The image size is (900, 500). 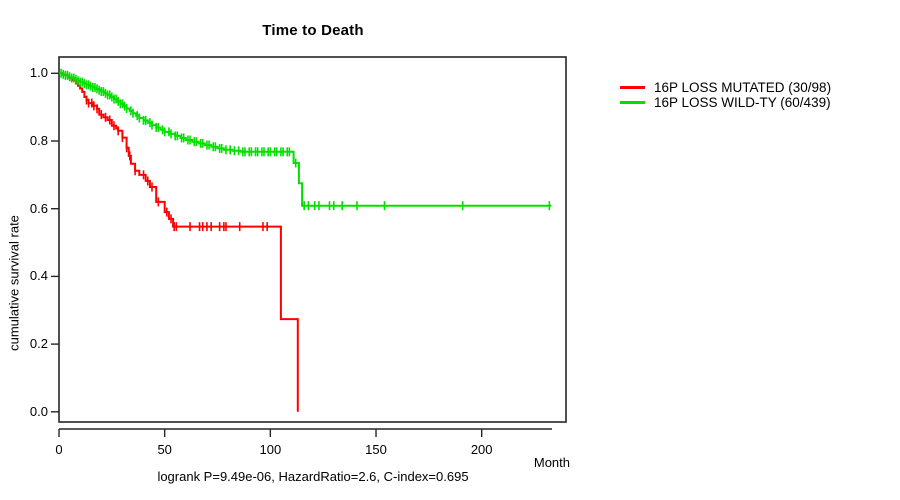 What do you see at coordinates (38, 344) in the screenshot?
I see `y-tick-label: 0.2` at bounding box center [38, 344].